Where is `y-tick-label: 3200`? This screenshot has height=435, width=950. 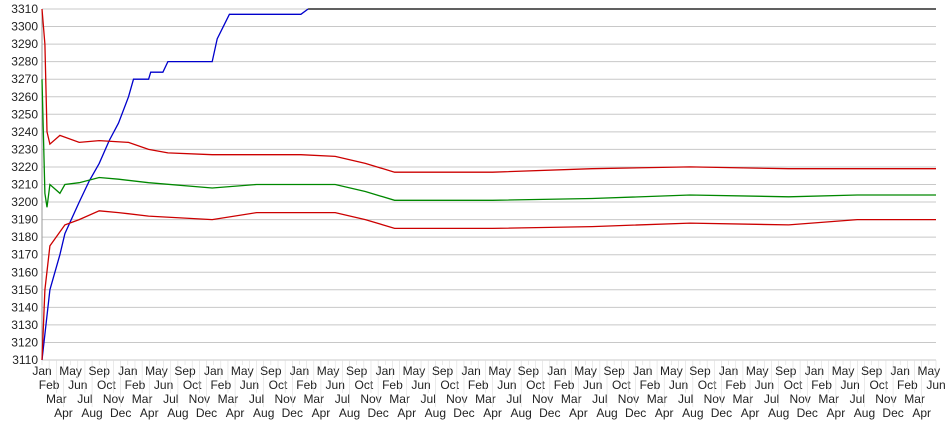 y-tick-label: 3200 is located at coordinates (24, 202).